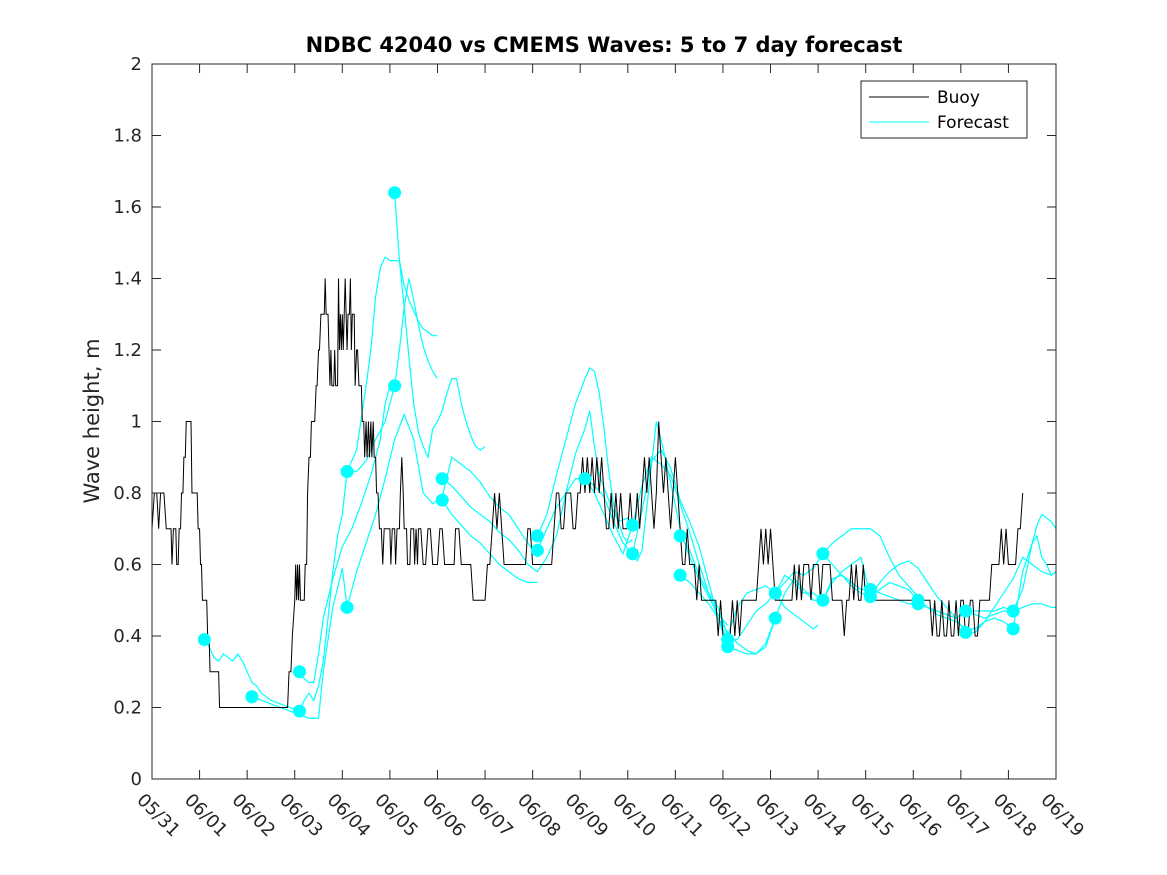 The height and width of the screenshot is (875, 1167). Describe the element at coordinates (587, 816) in the screenshot. I see `x-tick-label: 06/09` at that location.